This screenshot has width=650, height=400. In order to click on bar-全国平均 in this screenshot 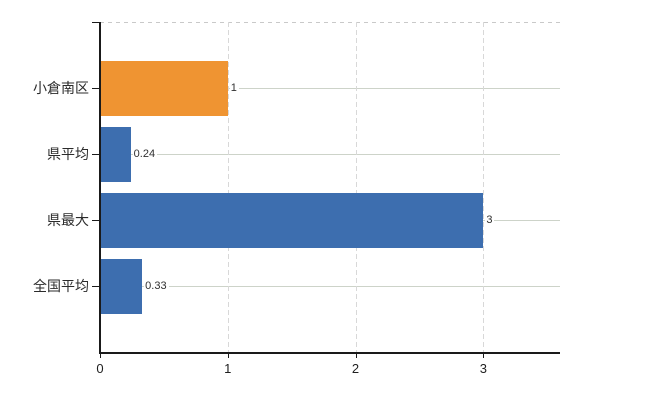, I will do `click(121, 286)`.